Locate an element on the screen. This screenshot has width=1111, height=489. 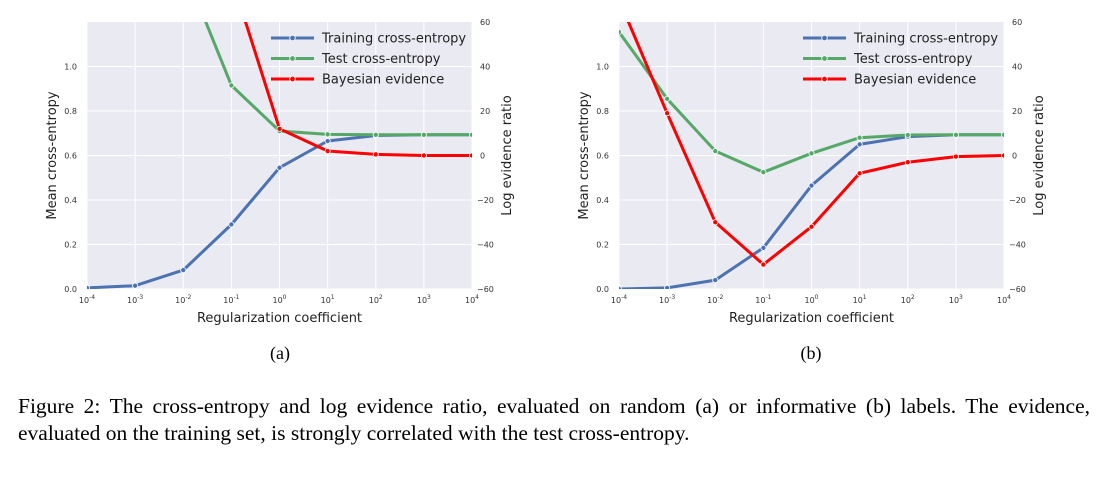
x-tick-label: 10¹ is located at coordinates (328, 299).